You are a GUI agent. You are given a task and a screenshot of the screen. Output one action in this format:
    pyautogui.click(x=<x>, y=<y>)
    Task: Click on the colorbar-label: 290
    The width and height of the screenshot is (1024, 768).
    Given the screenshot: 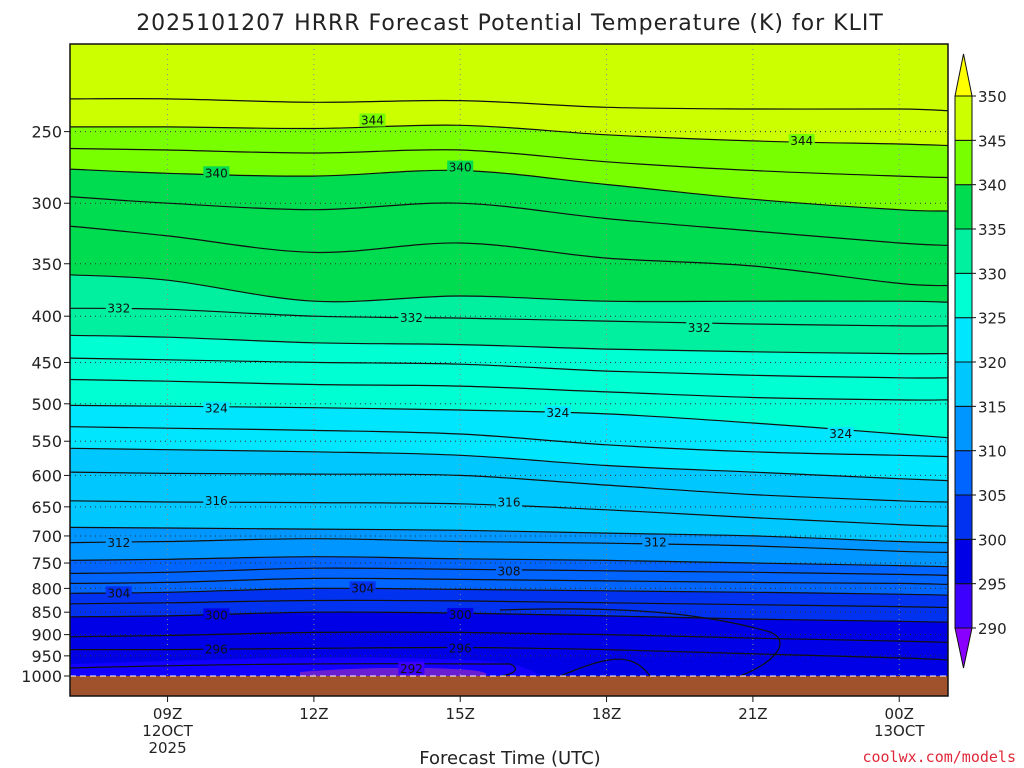 What is the action you would take?
    pyautogui.click(x=992, y=629)
    